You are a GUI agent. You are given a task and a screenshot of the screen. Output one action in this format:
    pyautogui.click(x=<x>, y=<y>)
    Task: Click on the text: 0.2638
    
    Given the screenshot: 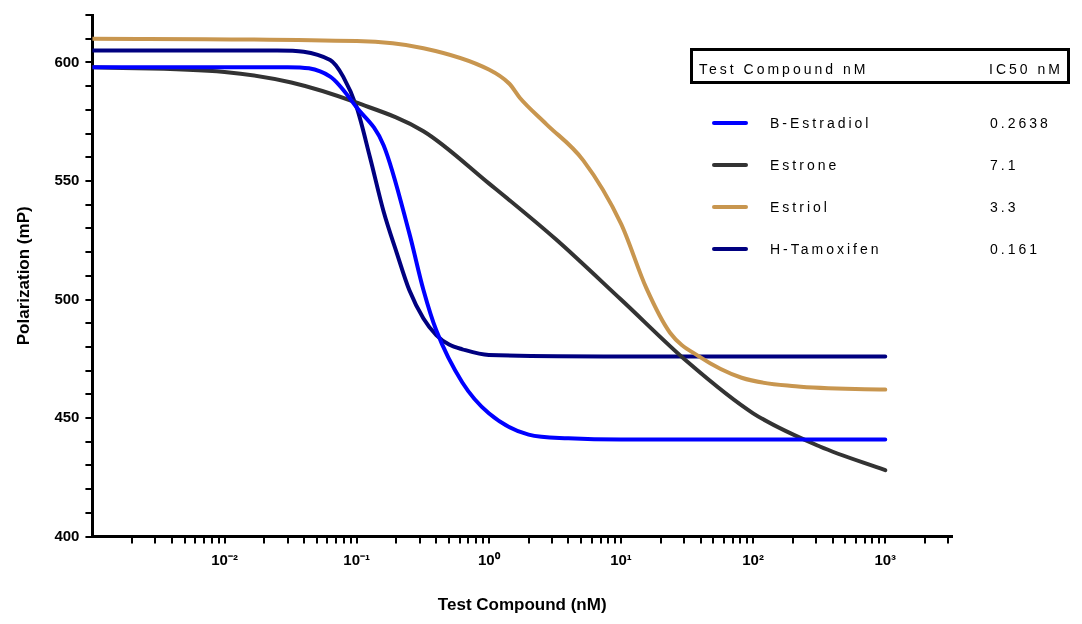 What is the action you would take?
    pyautogui.click(x=1020, y=123)
    